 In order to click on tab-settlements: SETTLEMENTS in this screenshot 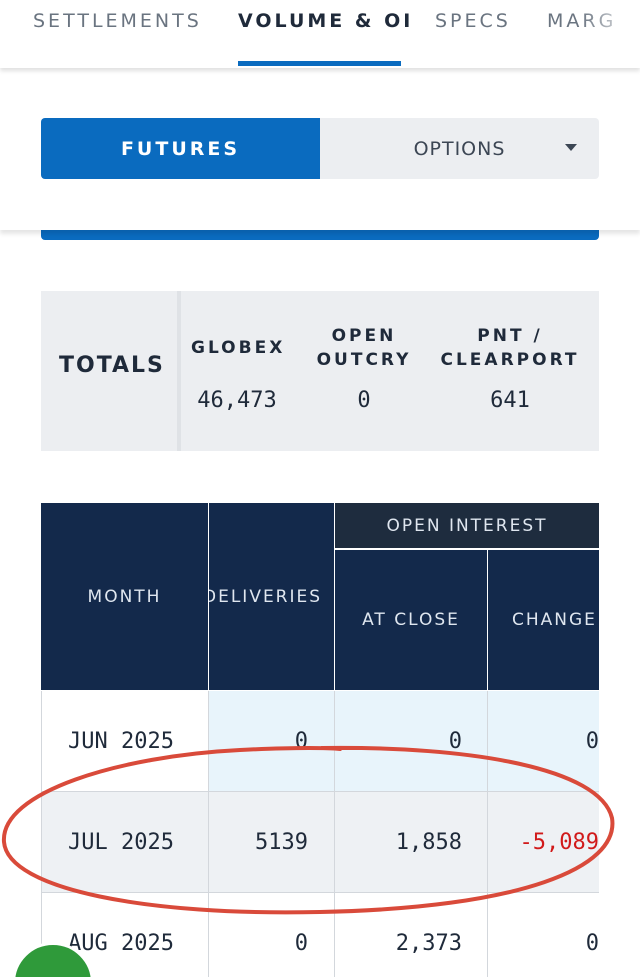, I will do `click(117, 21)`.